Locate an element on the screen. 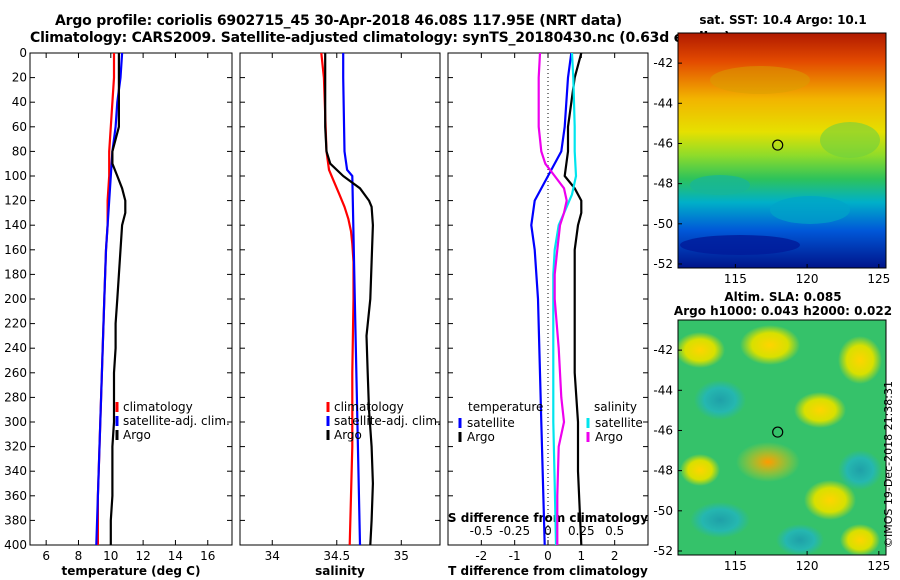  imos-stamp: ©IMOS 19-Dec-2018 21:38:31 is located at coordinates (888, 464).